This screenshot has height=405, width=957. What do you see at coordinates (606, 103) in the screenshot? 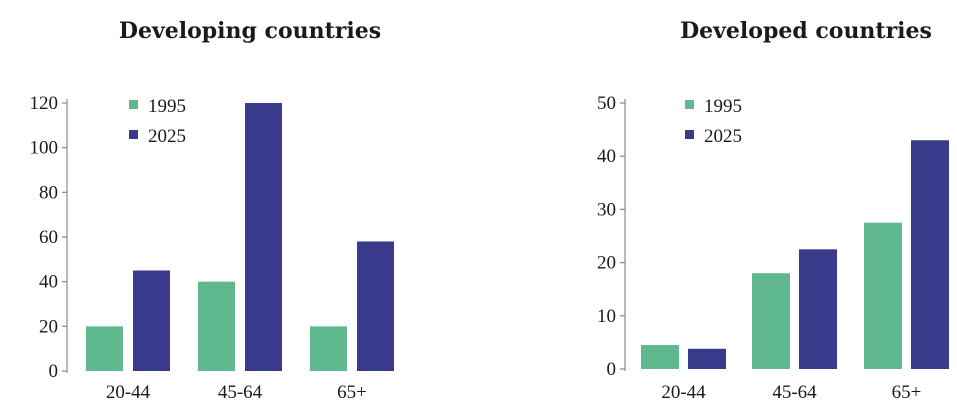
I see `y-tick-label: 50` at bounding box center [606, 103].